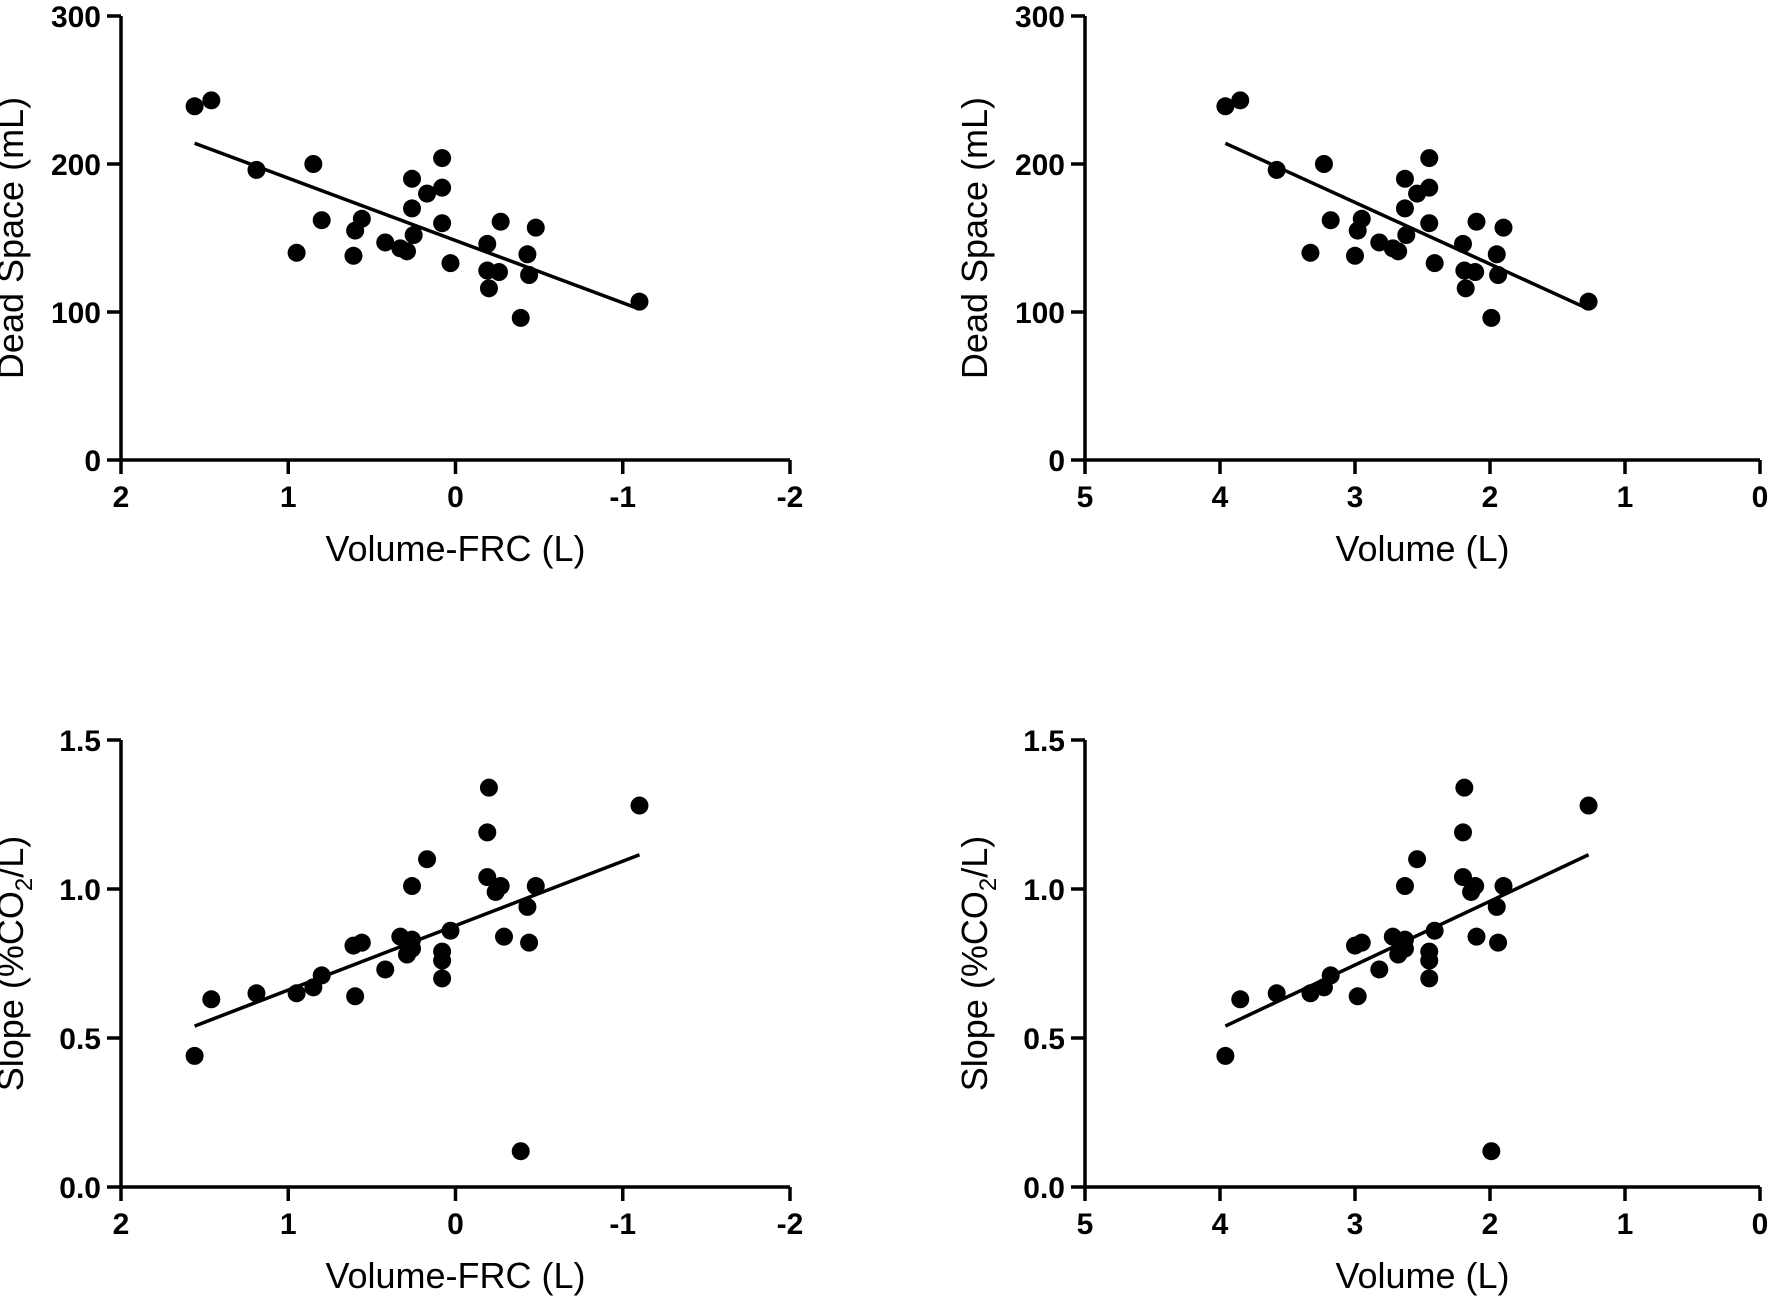 This screenshot has width=1768, height=1296. I want to click on y-tick-label: 0.0, so click(80, 1188).